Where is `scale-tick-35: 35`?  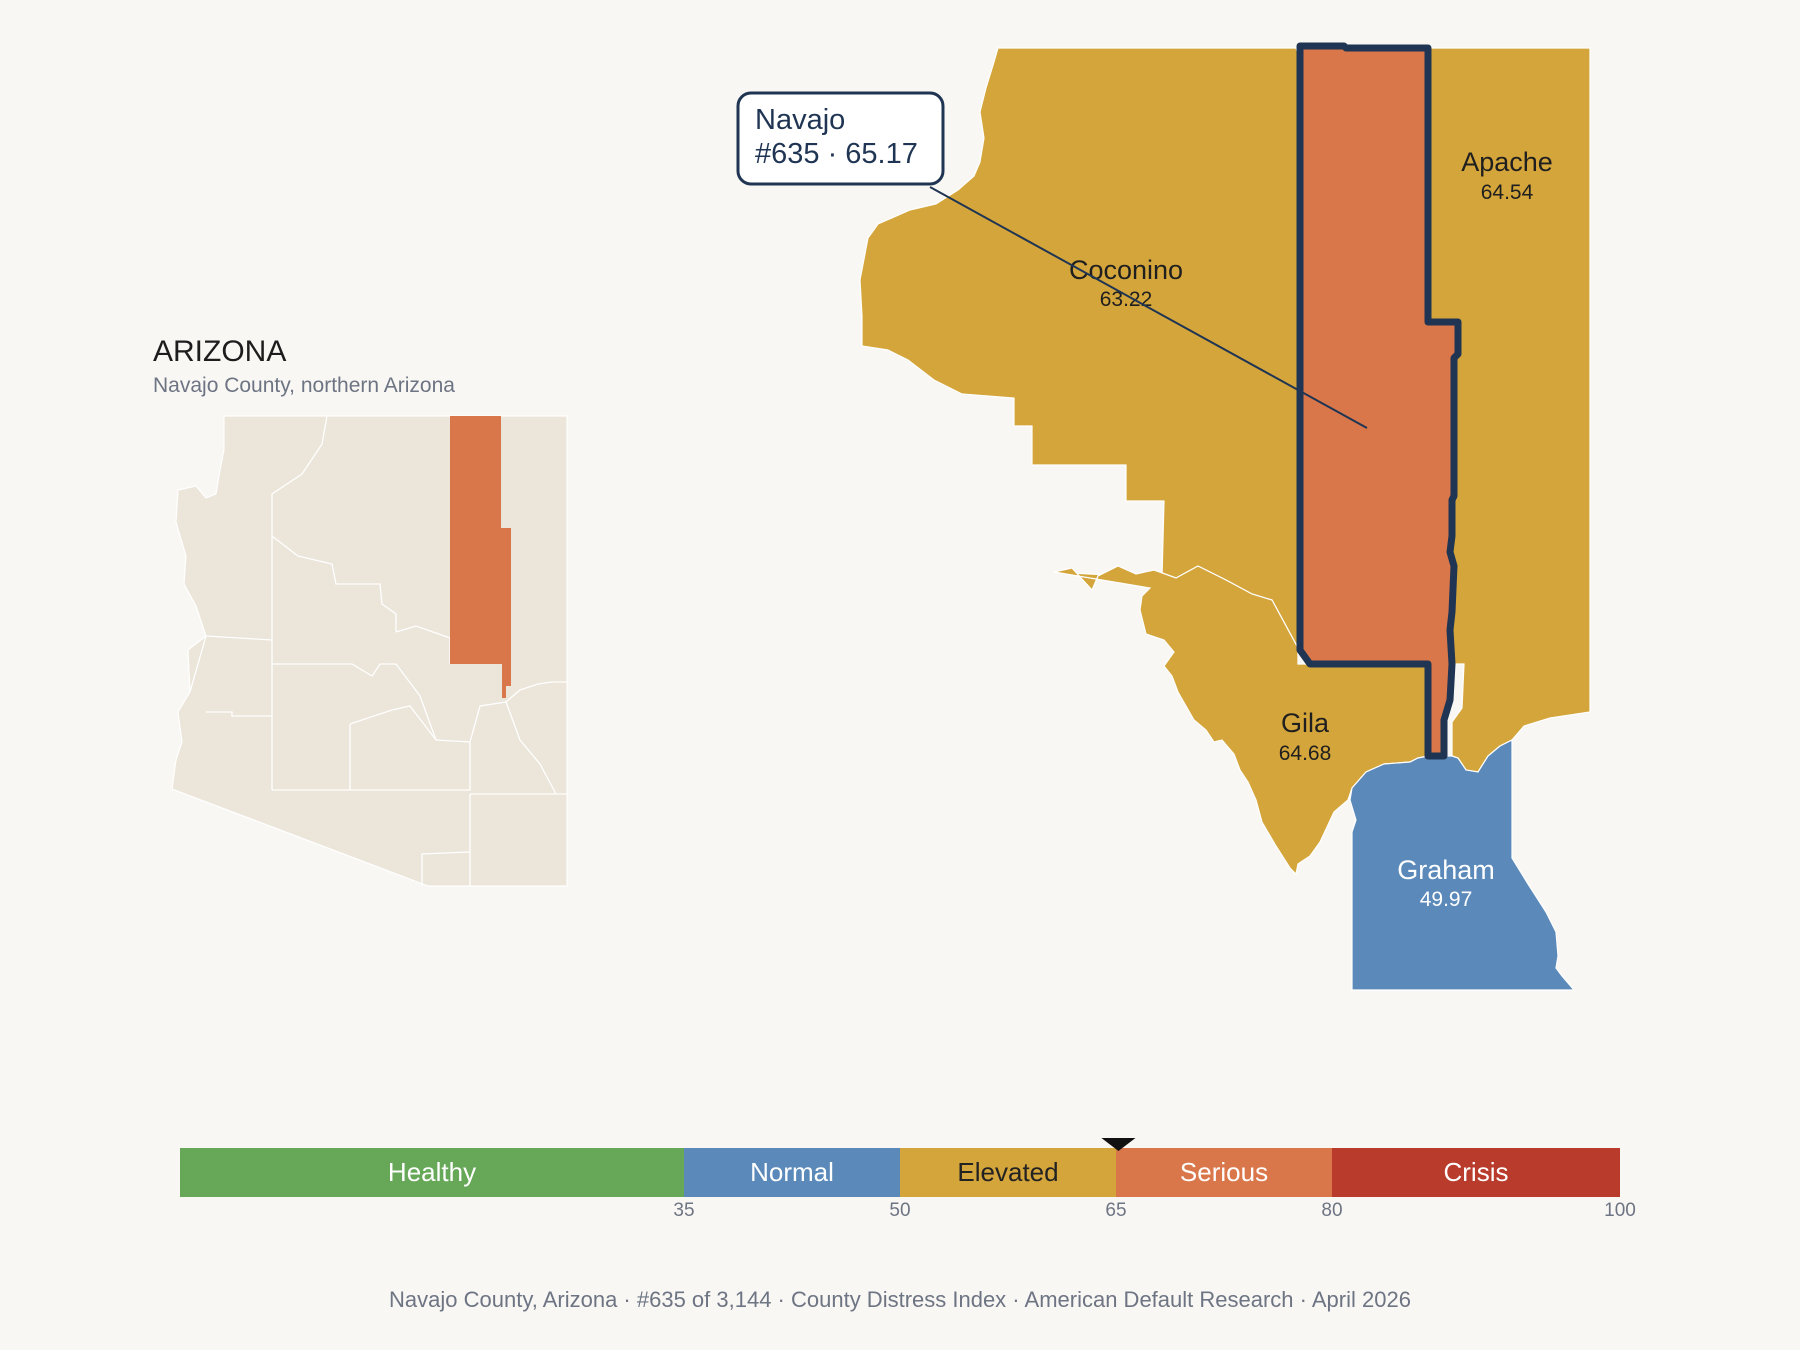
scale-tick-35: 35 is located at coordinates (683, 1210).